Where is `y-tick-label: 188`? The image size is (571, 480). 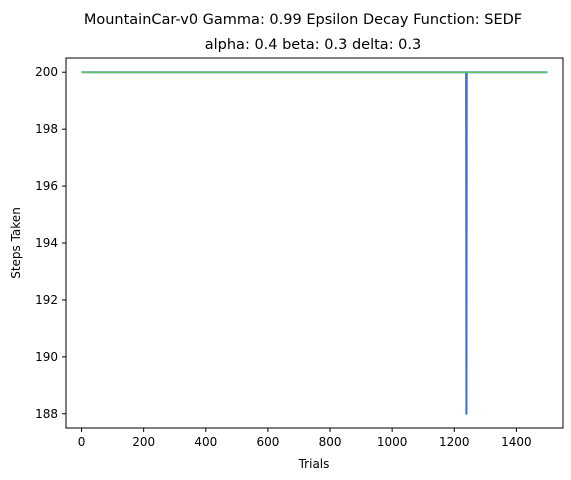 y-tick-label: 188 is located at coordinates (46, 414).